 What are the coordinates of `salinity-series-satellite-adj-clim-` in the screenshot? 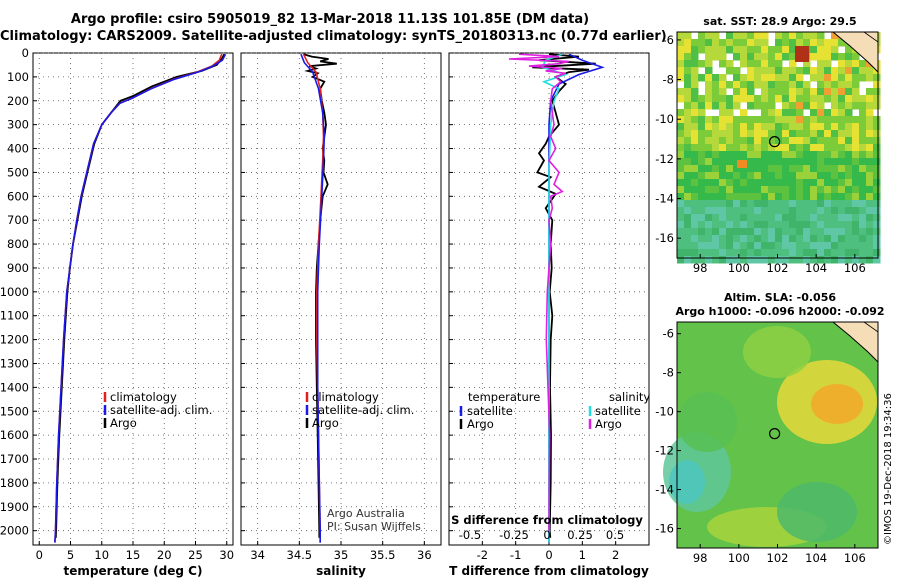 It's located at (313, 298).